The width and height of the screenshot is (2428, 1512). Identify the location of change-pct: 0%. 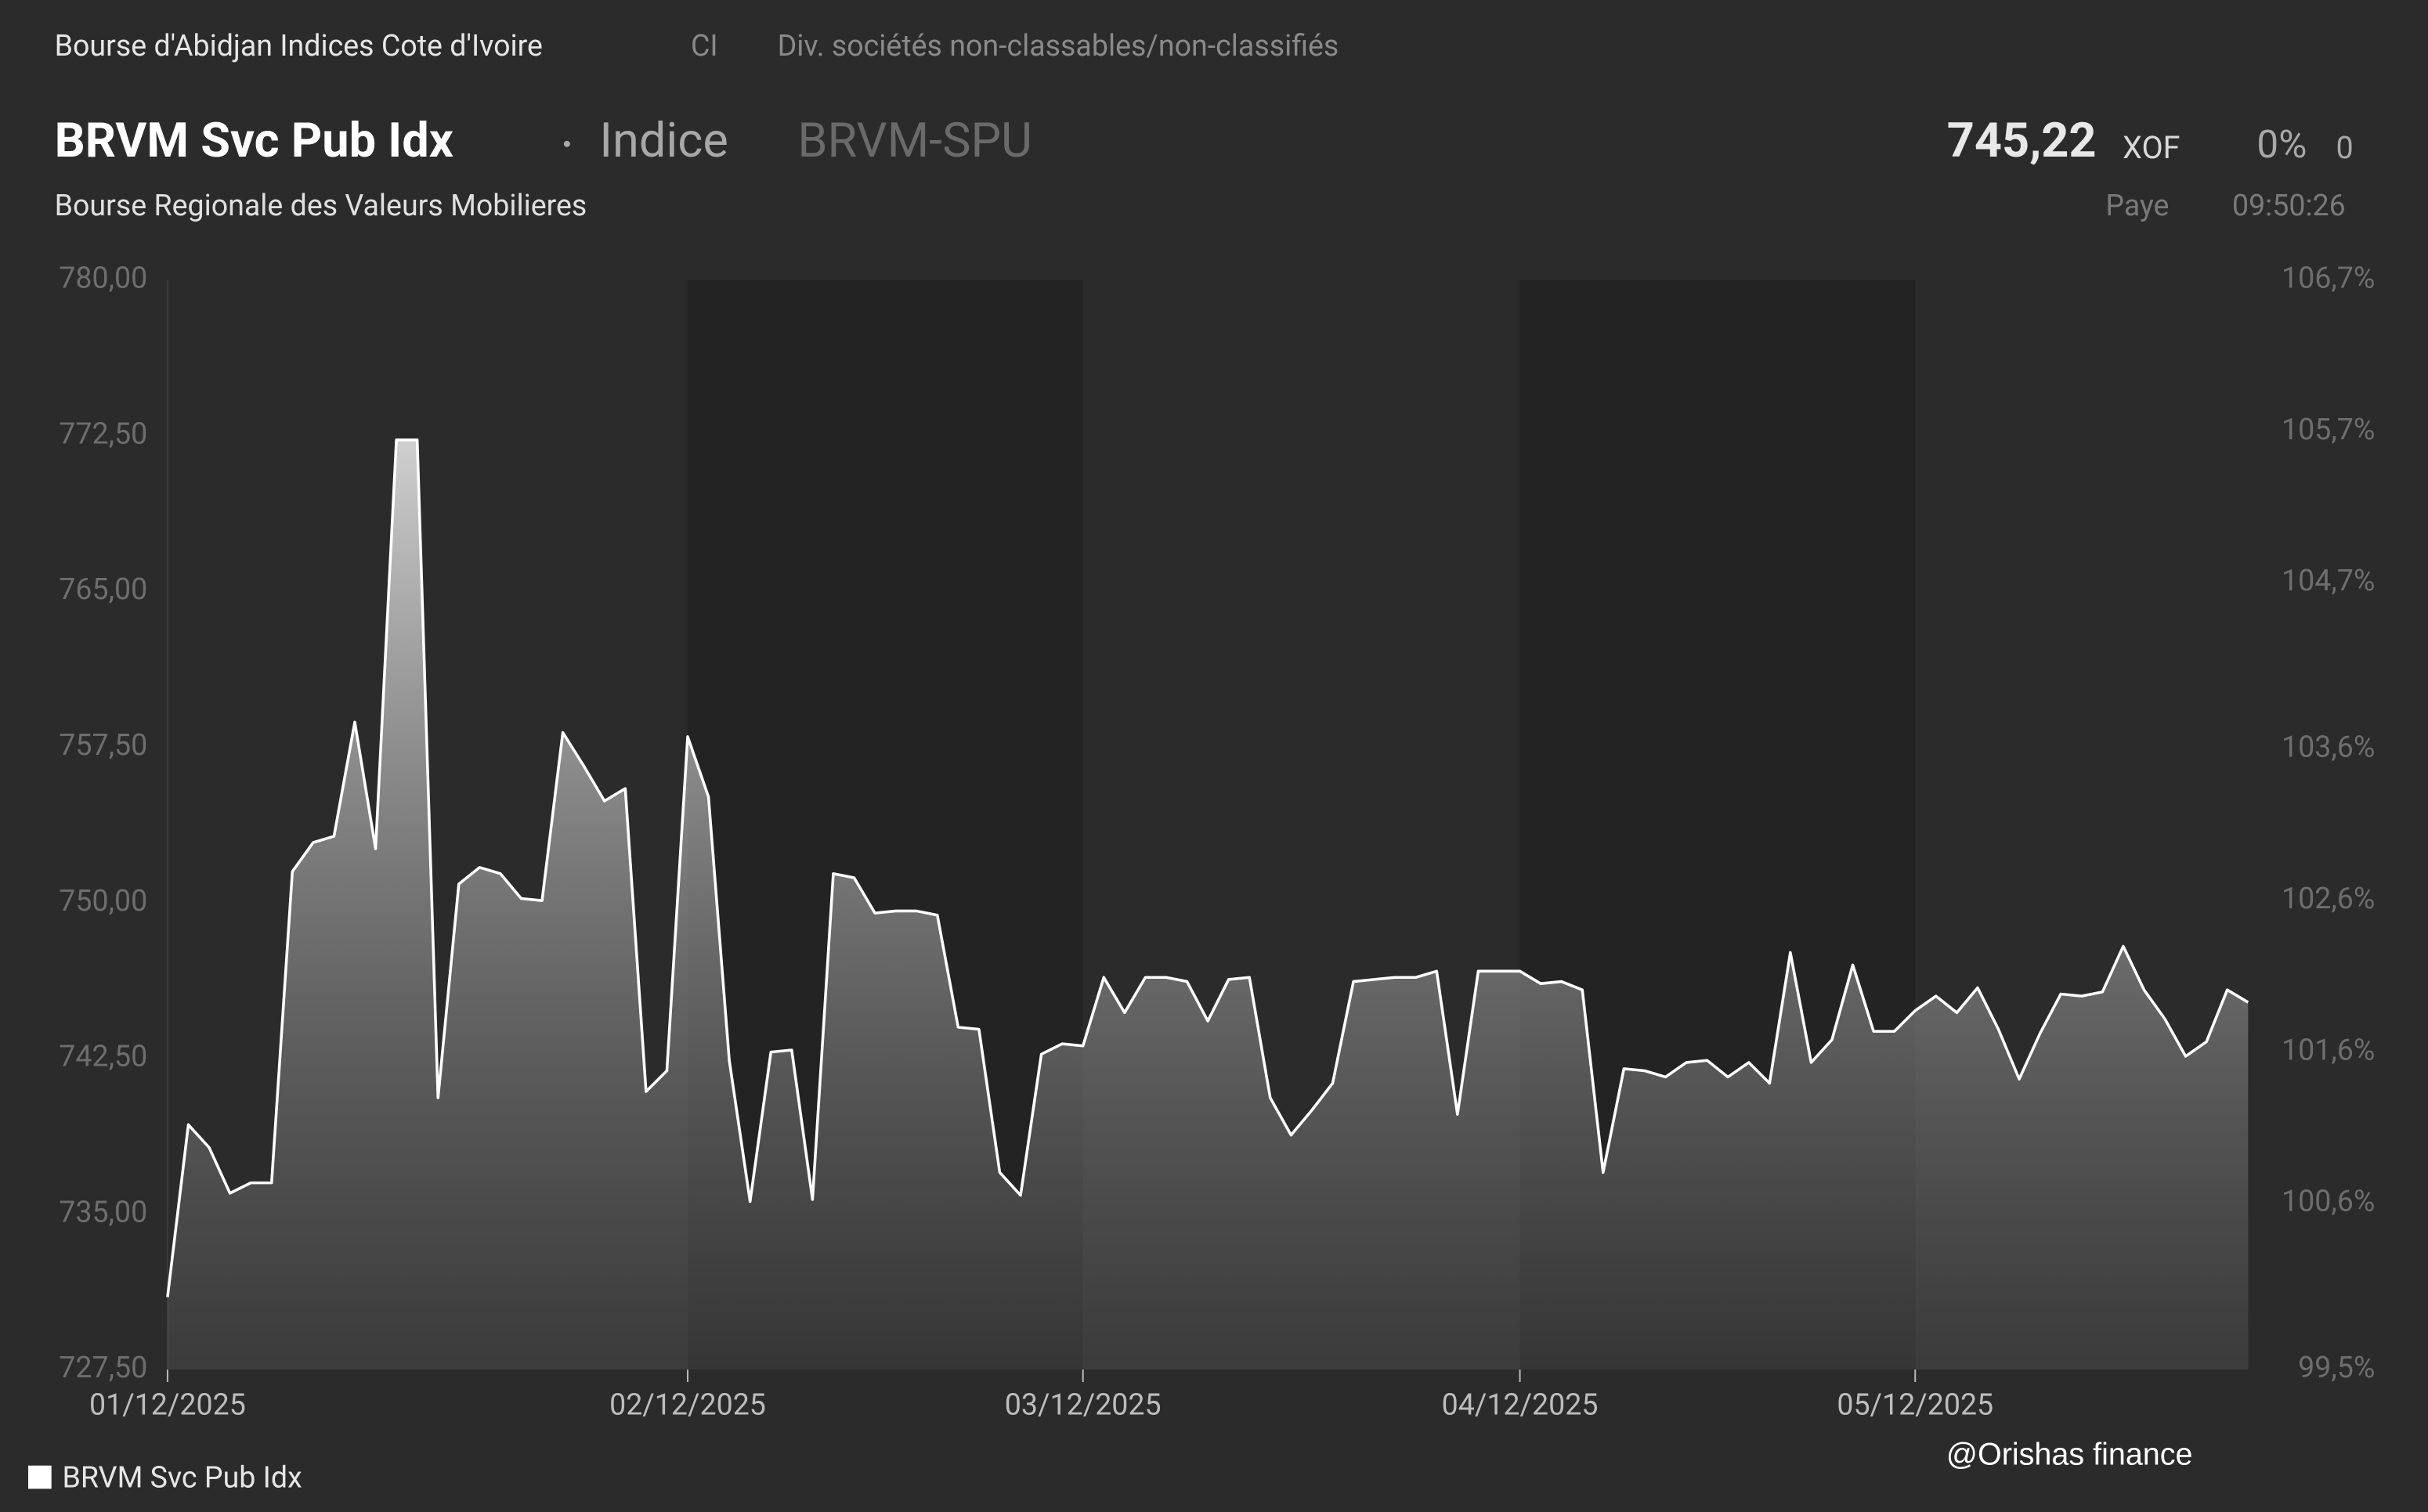
(2281, 145).